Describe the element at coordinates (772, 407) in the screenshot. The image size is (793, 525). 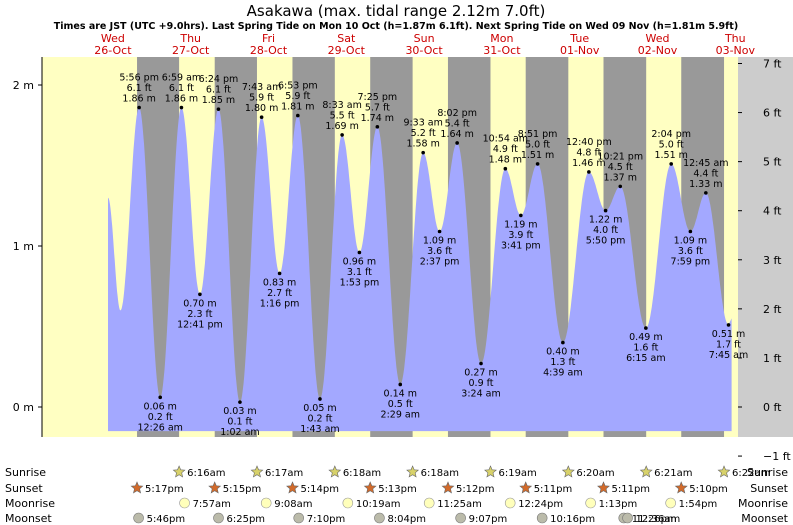
I see `right-tick-label: 0 ft` at that location.